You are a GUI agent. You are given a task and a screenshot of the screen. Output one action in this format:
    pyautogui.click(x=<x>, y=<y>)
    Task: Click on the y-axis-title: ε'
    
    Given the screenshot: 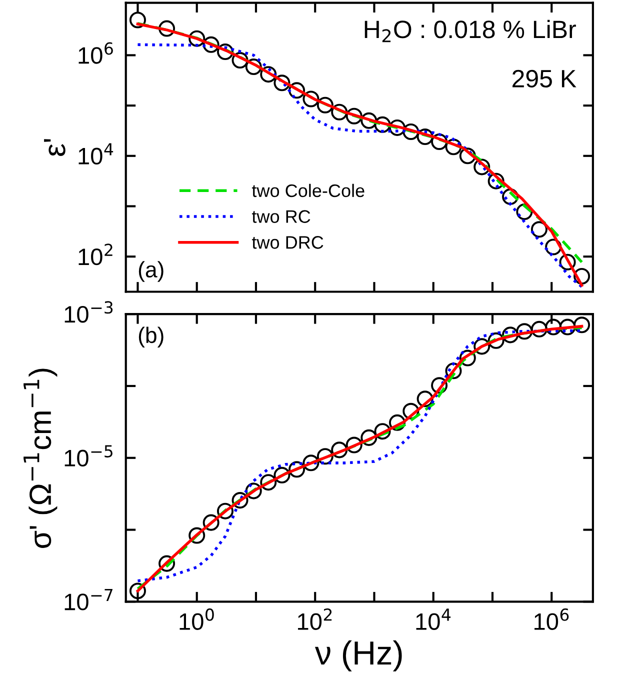 What is the action you would take?
    pyautogui.click(x=55, y=147)
    